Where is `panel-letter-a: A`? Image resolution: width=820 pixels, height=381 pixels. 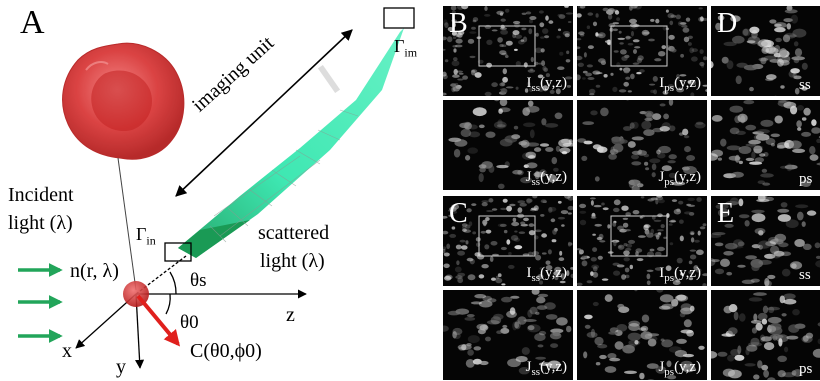 panel-letter-a: A is located at coordinates (32, 22).